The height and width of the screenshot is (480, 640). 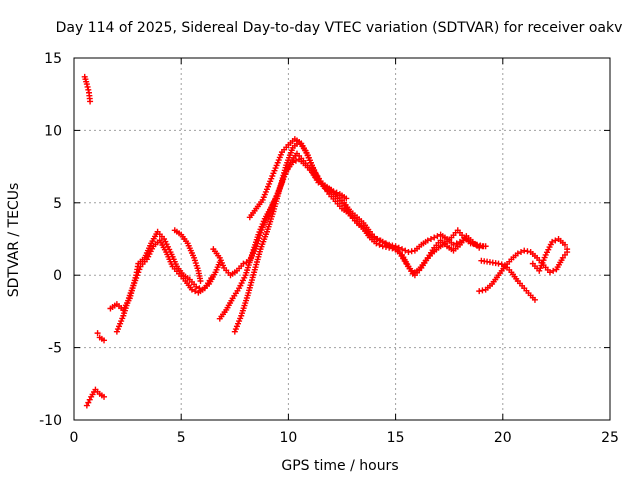 What do you see at coordinates (55, 349) in the screenshot?
I see `y-tick-label: -5` at bounding box center [55, 349].